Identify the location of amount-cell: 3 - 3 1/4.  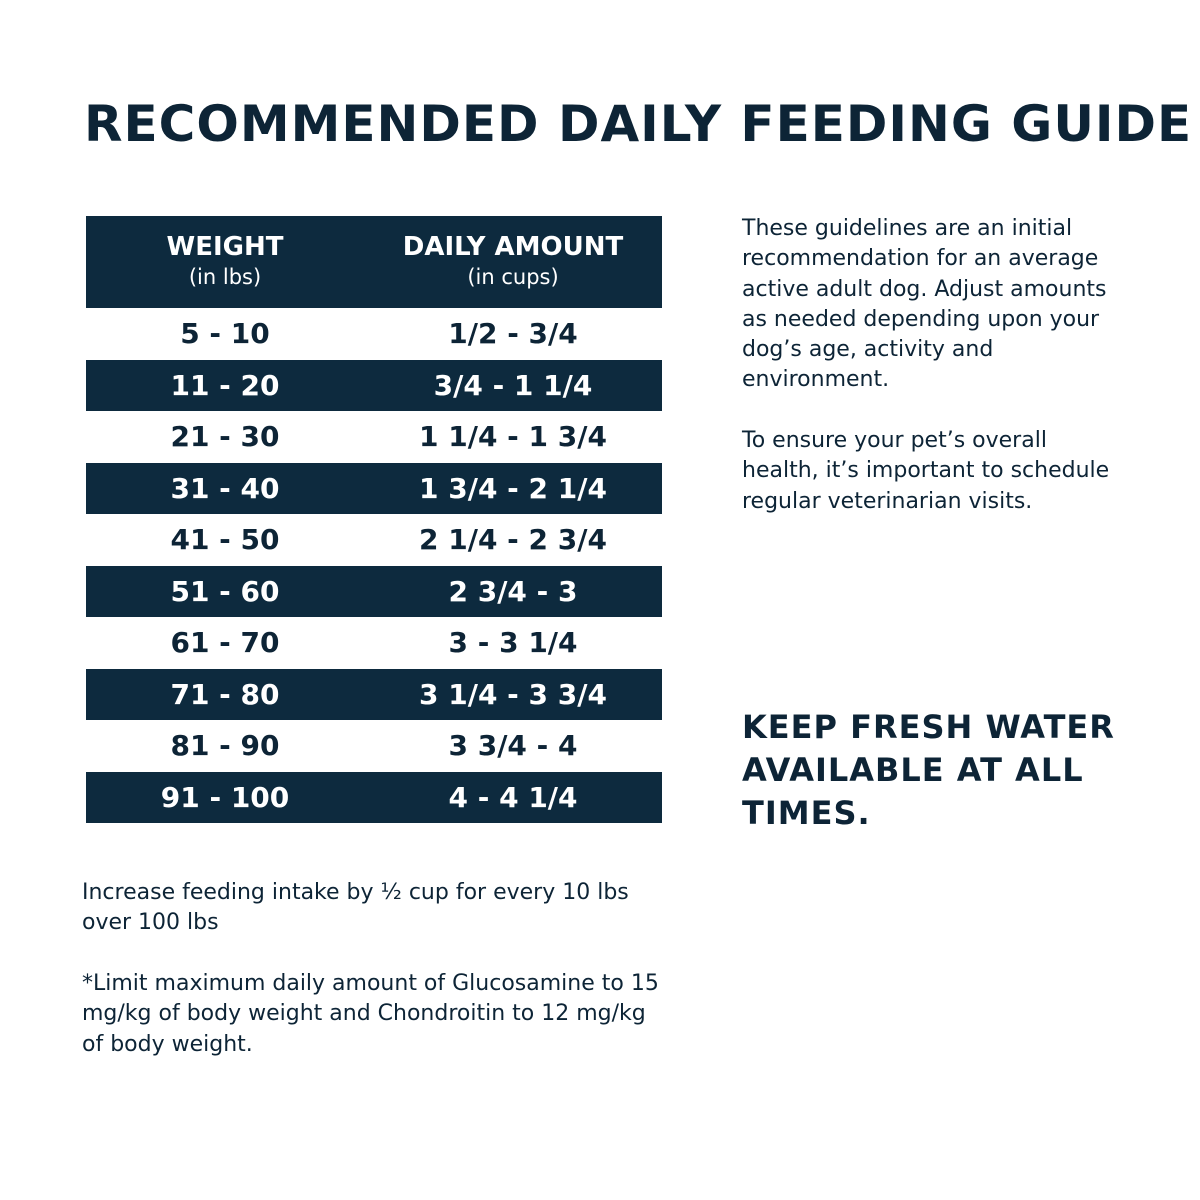
(513, 642).